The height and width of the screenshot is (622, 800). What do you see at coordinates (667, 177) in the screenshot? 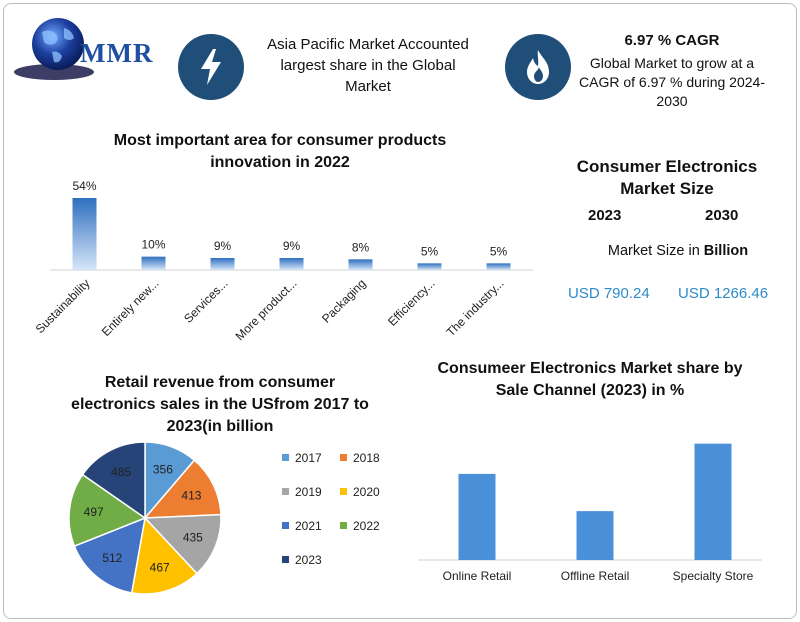
I see `market-size-title: Consumer Electronics Market Size` at bounding box center [667, 177].